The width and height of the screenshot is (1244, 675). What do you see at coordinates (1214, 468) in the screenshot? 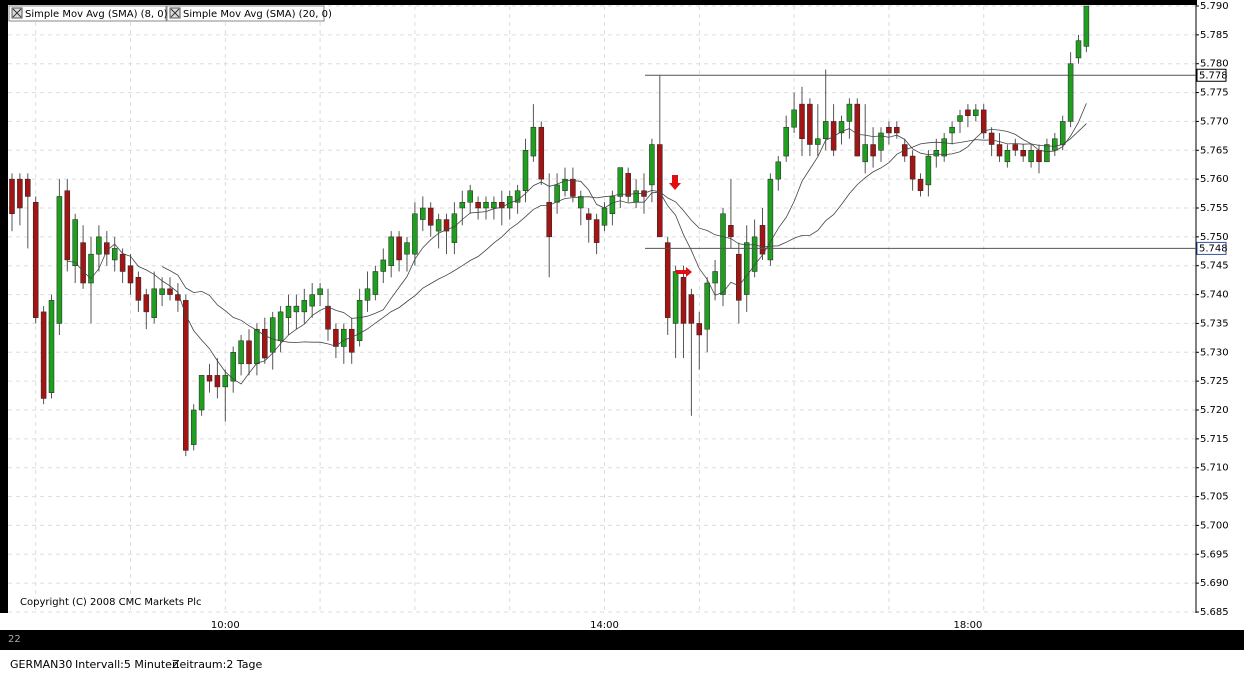
I see `y-tick-label: 5.710` at bounding box center [1214, 468].